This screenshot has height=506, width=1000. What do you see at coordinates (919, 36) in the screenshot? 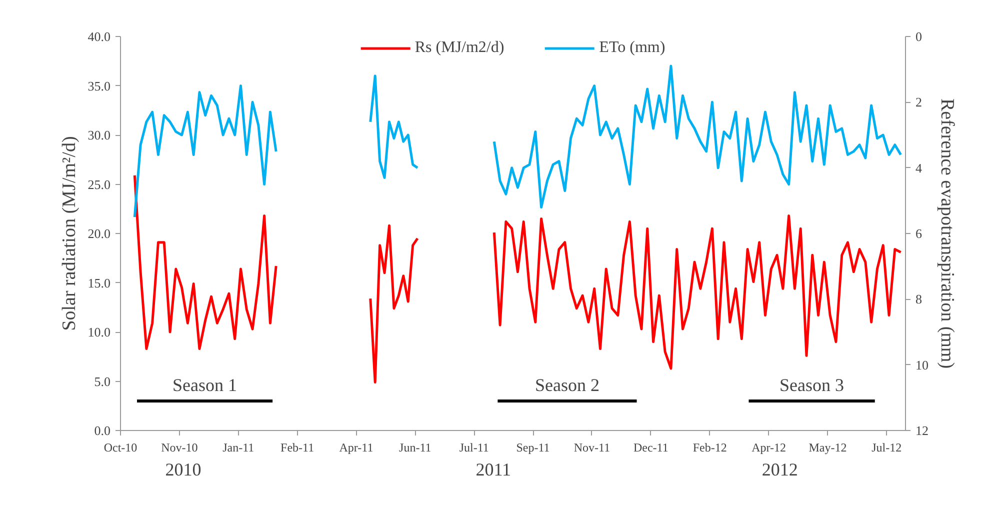
I see `y2-tick-label: 0` at bounding box center [919, 36].